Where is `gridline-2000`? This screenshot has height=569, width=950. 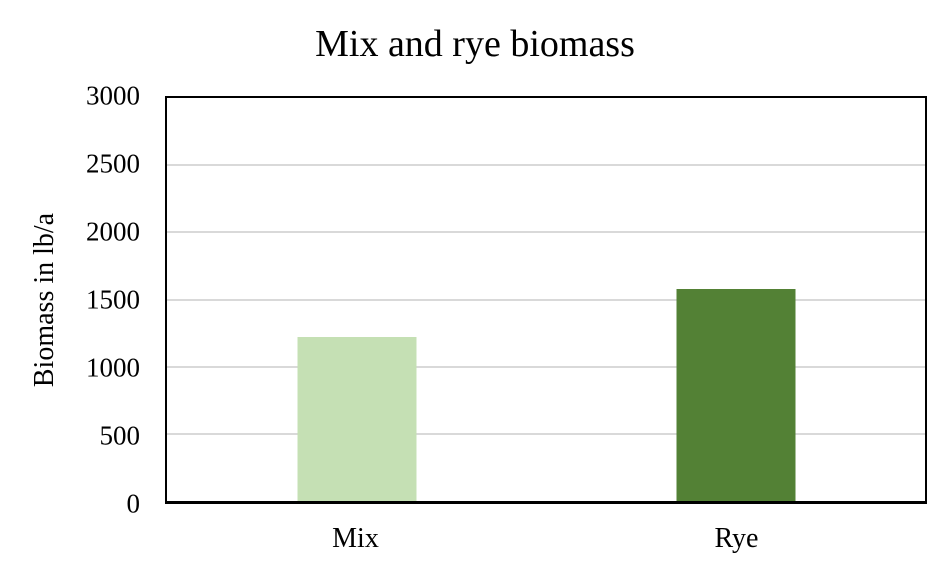
gridline-2000 is located at coordinates (546, 232).